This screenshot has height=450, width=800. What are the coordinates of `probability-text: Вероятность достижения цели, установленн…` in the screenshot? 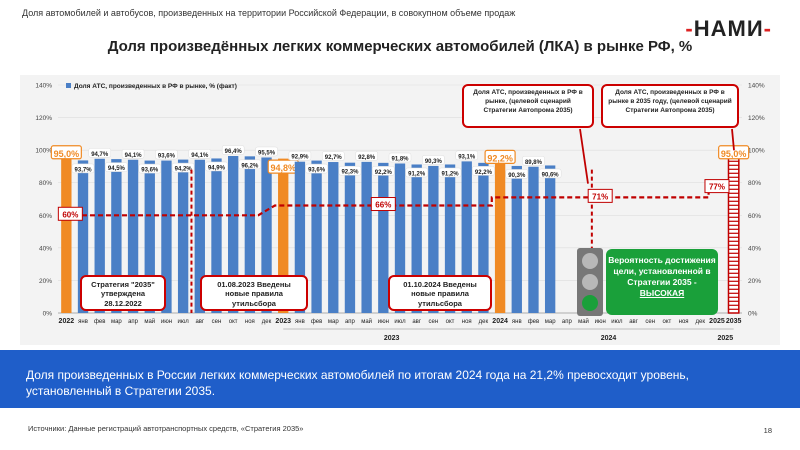 It's located at (662, 271).